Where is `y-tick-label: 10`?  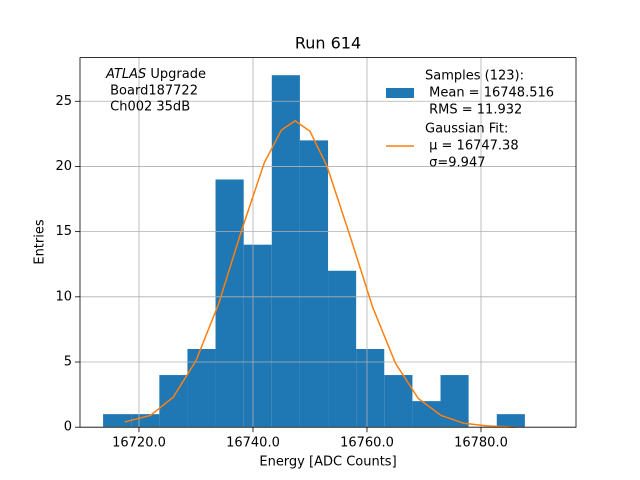
y-tick-label: 10 is located at coordinates (63, 296).